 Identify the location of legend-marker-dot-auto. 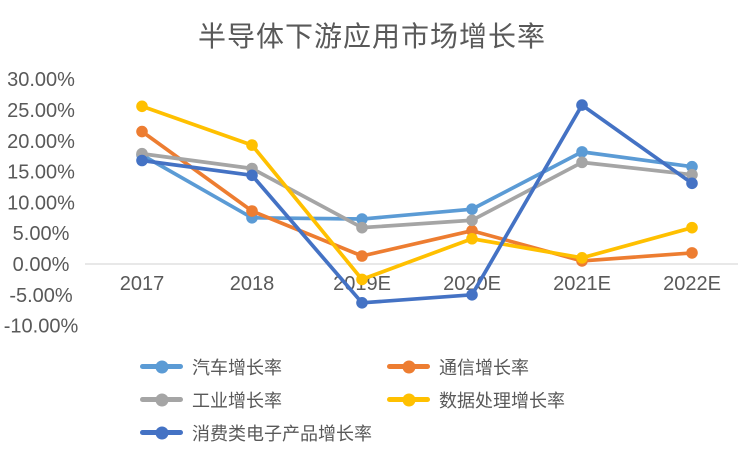
(161, 366).